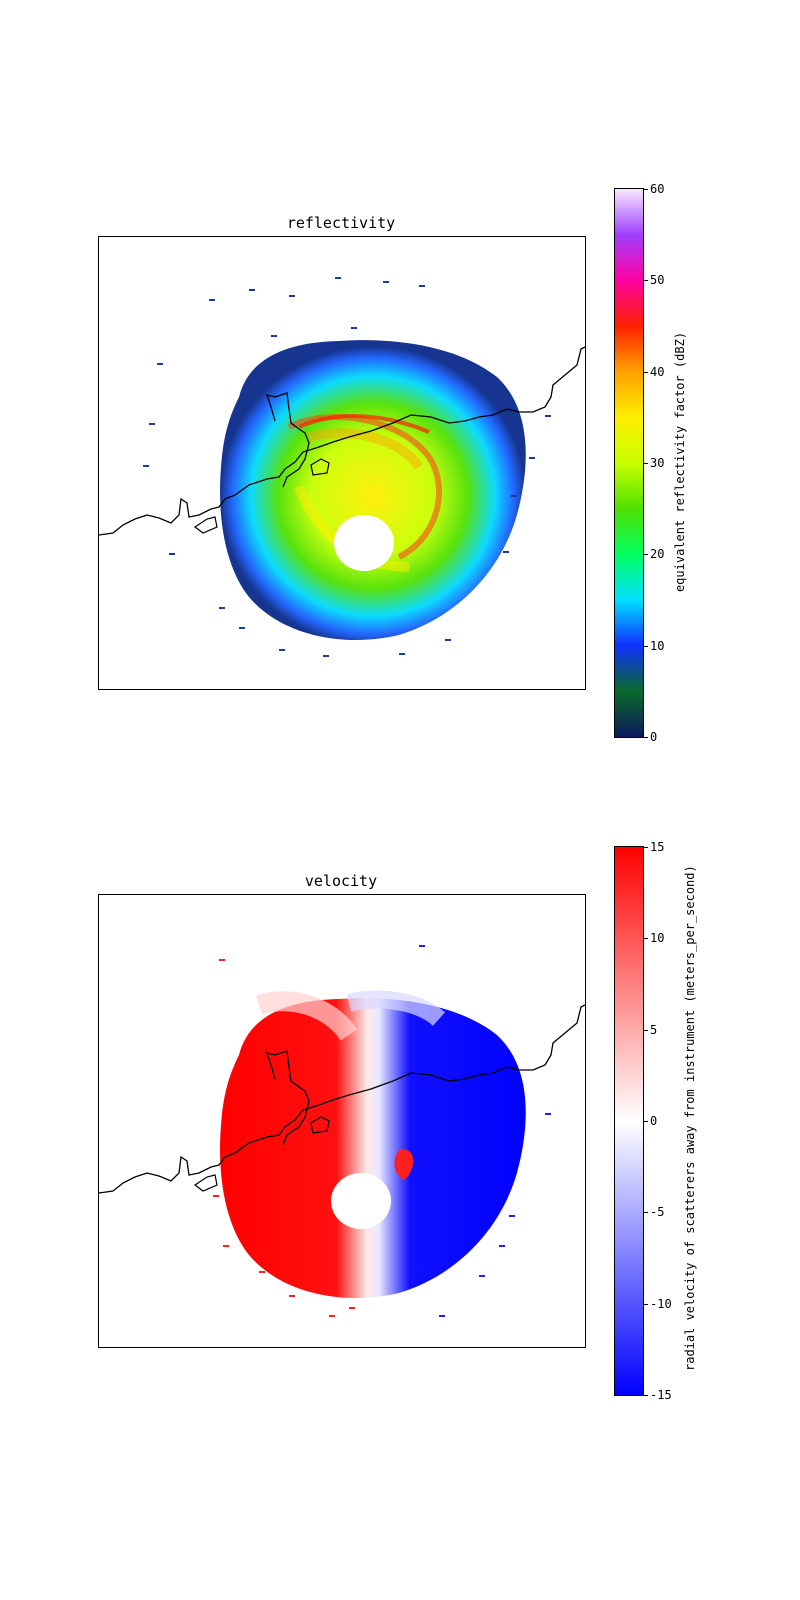 The height and width of the screenshot is (1600, 800). What do you see at coordinates (342, 1099) in the screenshot?
I see `velocity-coastline` at bounding box center [342, 1099].